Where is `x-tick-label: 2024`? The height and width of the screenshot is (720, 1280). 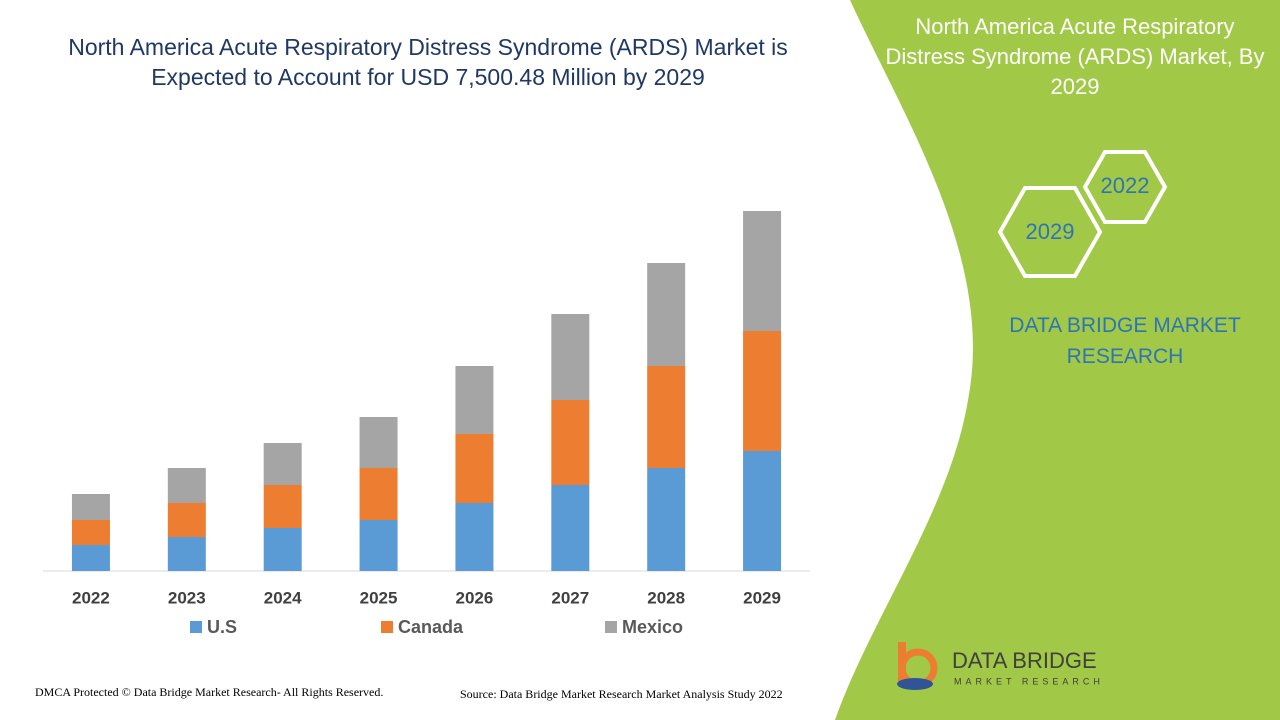
x-tick-label: 2024 is located at coordinates (283, 597).